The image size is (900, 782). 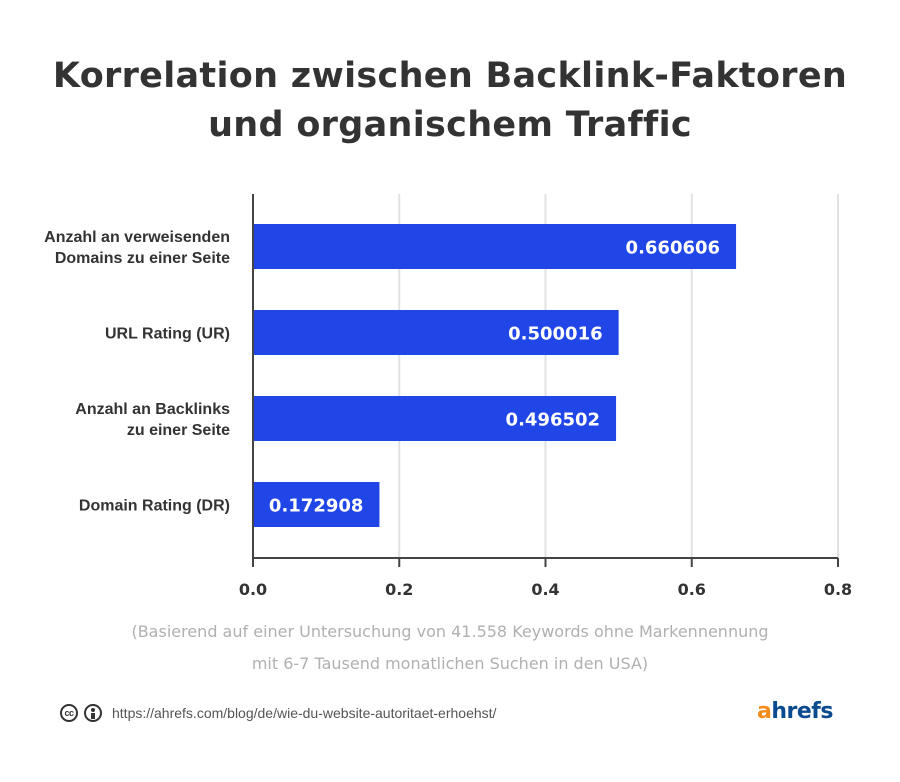 What do you see at coordinates (154, 506) in the screenshot?
I see `category-label: Domain Rating (DR)` at bounding box center [154, 506].